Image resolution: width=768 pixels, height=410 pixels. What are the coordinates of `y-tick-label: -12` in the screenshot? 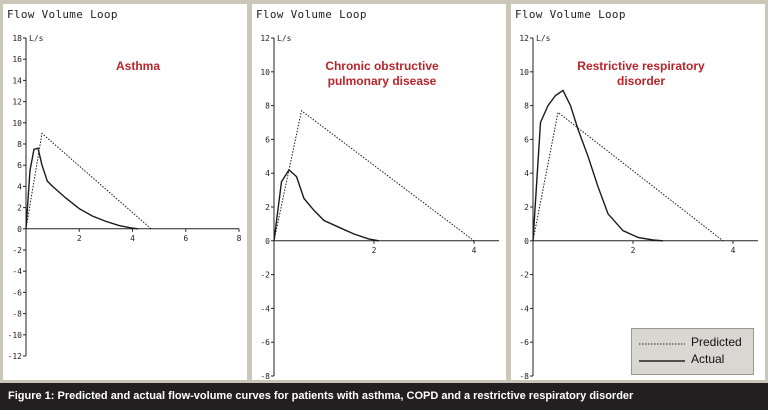 It's located at (15, 356).